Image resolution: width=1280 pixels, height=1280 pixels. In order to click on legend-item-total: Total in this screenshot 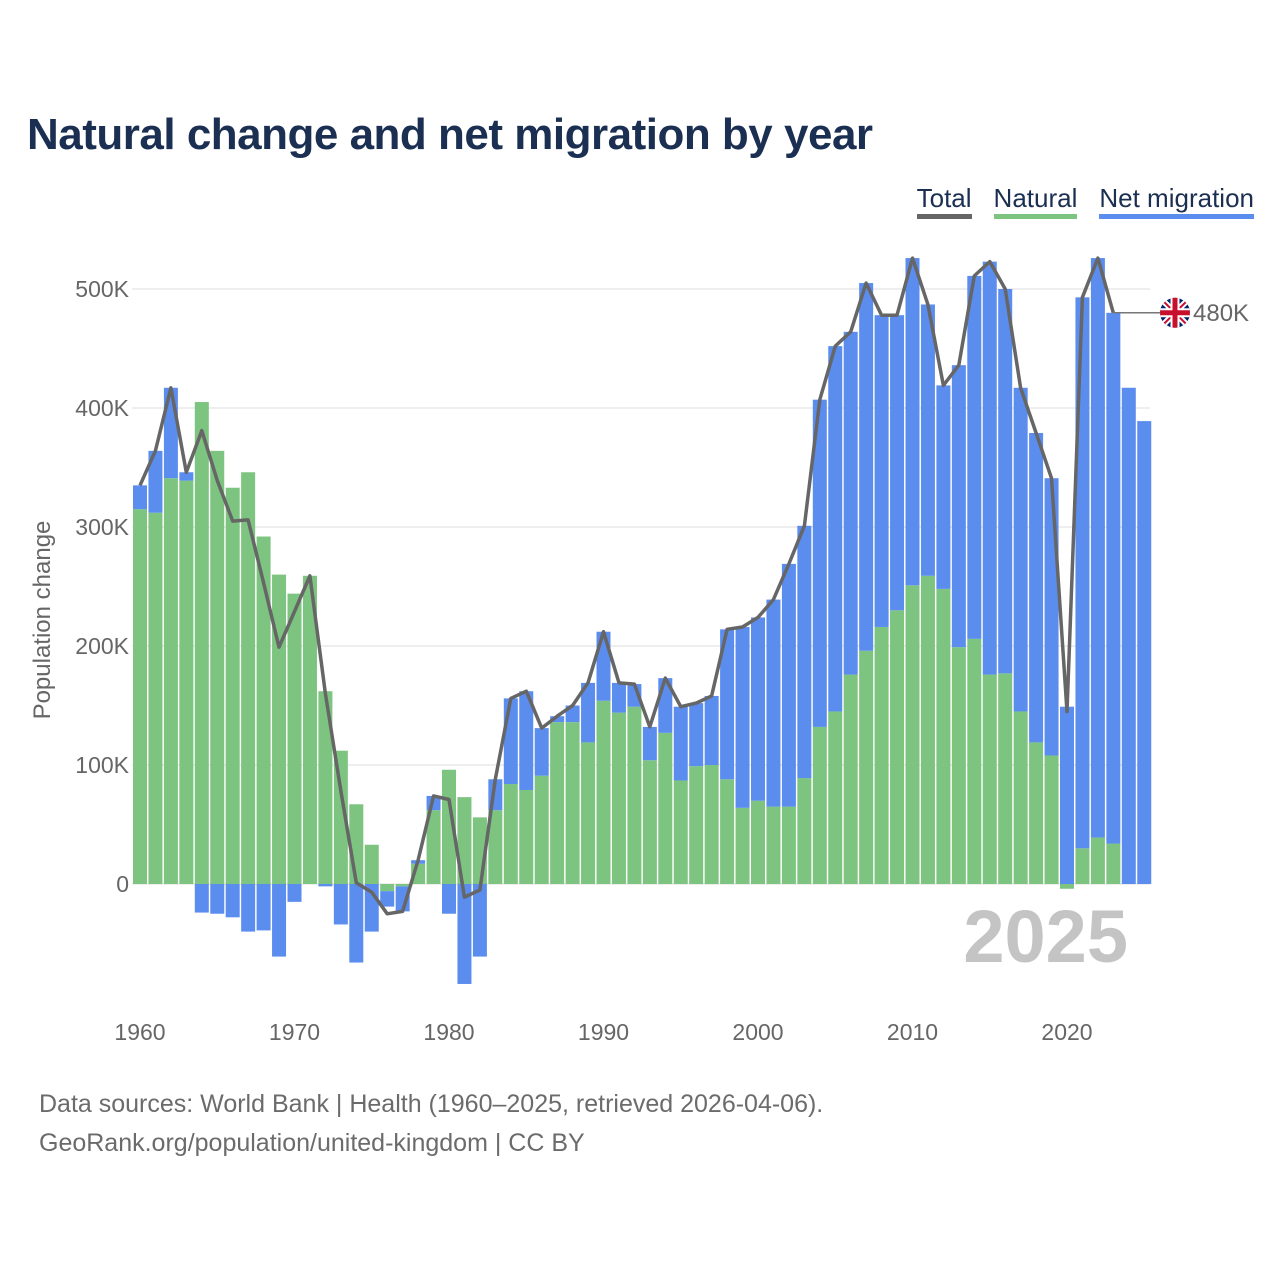, I will do `click(944, 201)`.